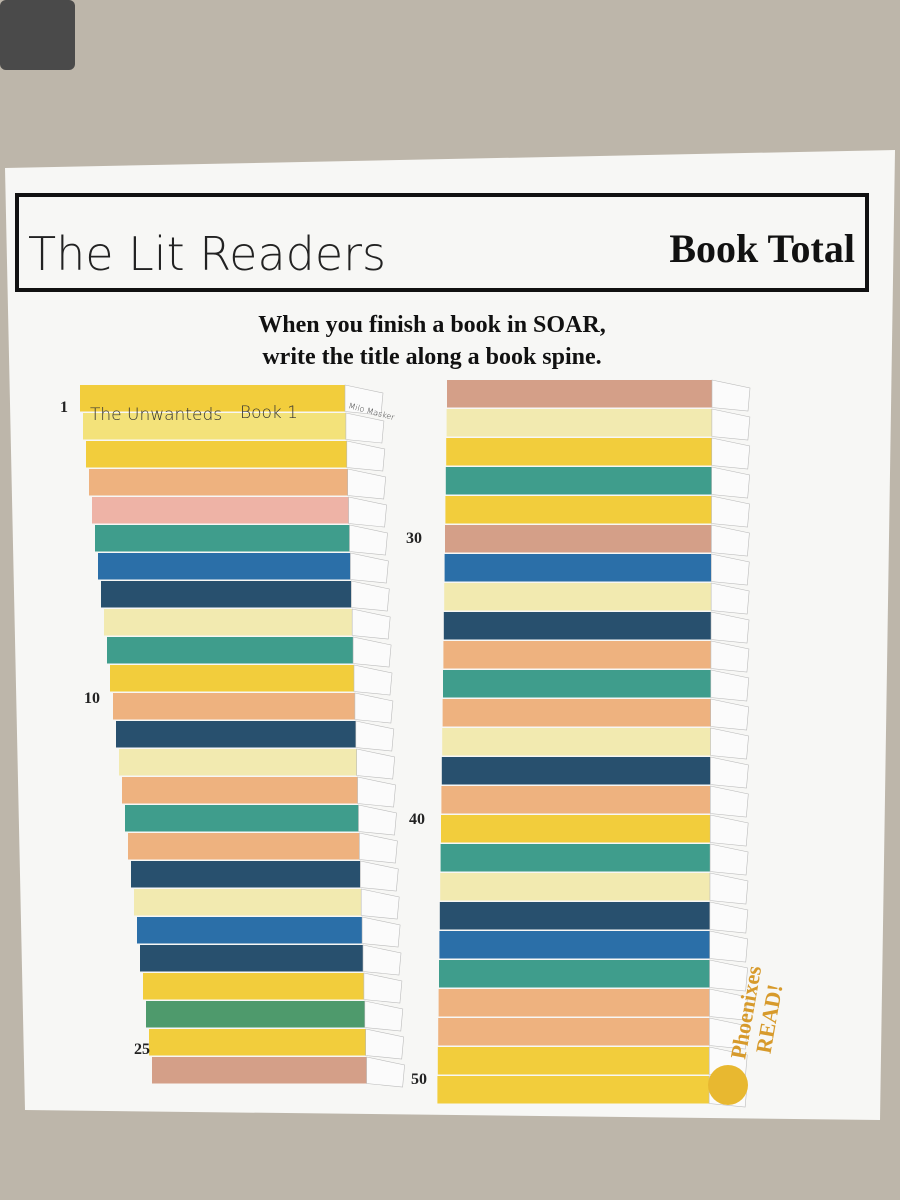 This screenshot has height=1200, width=900. What do you see at coordinates (142, 1049) in the screenshot?
I see `count-label: 25` at bounding box center [142, 1049].